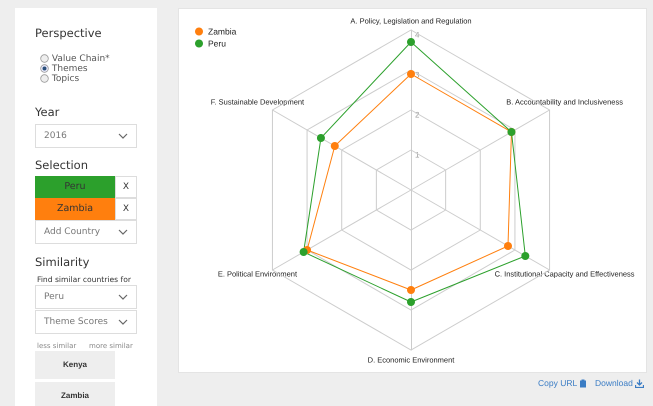 The image size is (653, 406). What do you see at coordinates (80, 59) in the screenshot?
I see `text: Value Chain*` at bounding box center [80, 59].